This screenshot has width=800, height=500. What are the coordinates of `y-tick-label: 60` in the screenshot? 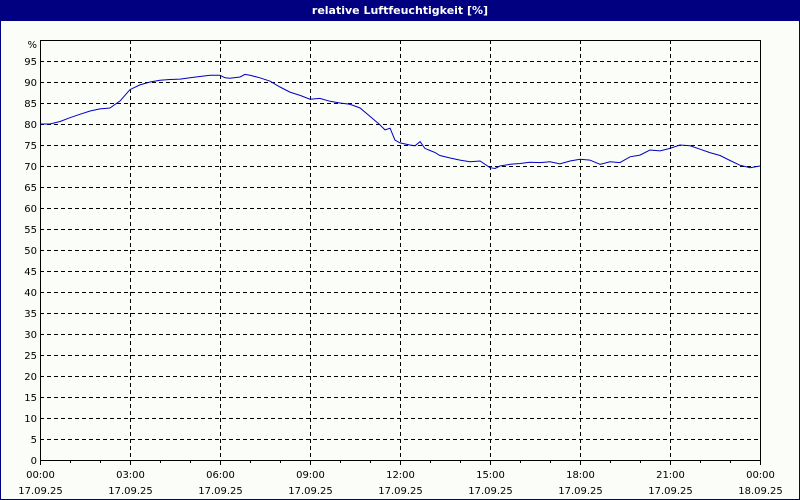 It's located at (30, 209).